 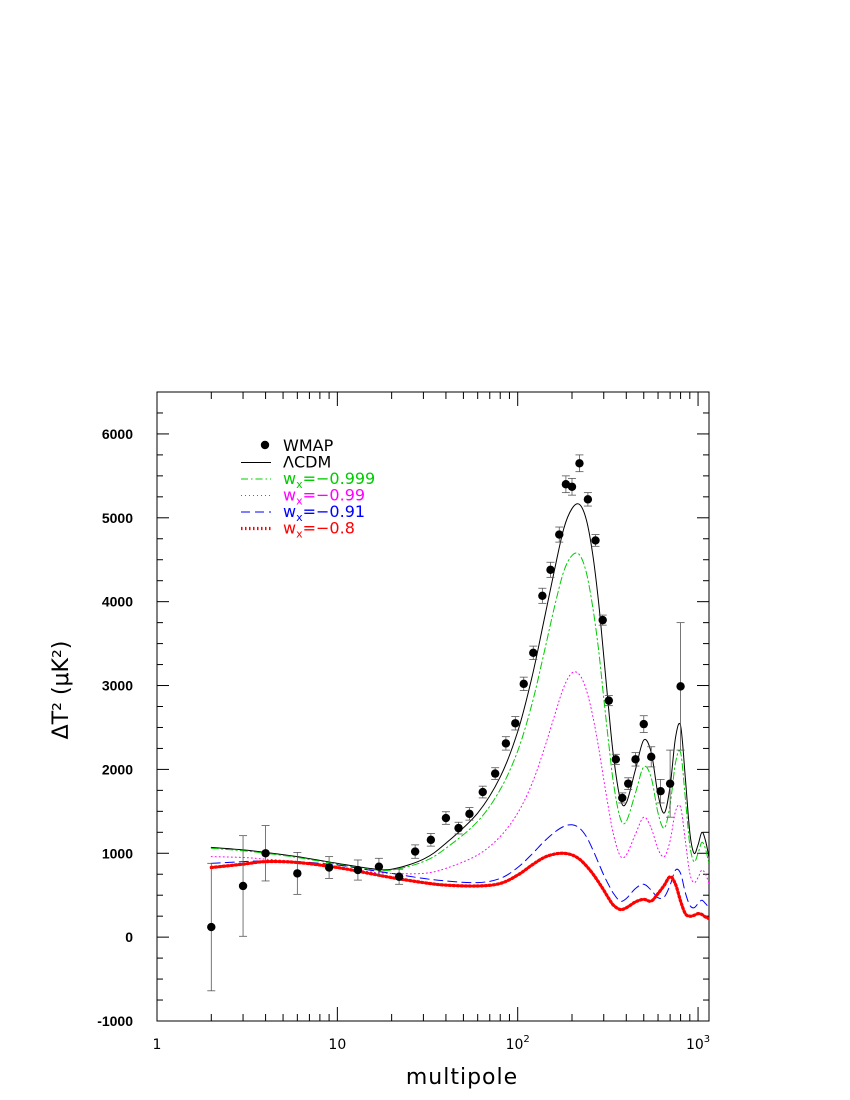 What do you see at coordinates (117, 853) in the screenshot?
I see `y-tick-label: 1000` at bounding box center [117, 853].